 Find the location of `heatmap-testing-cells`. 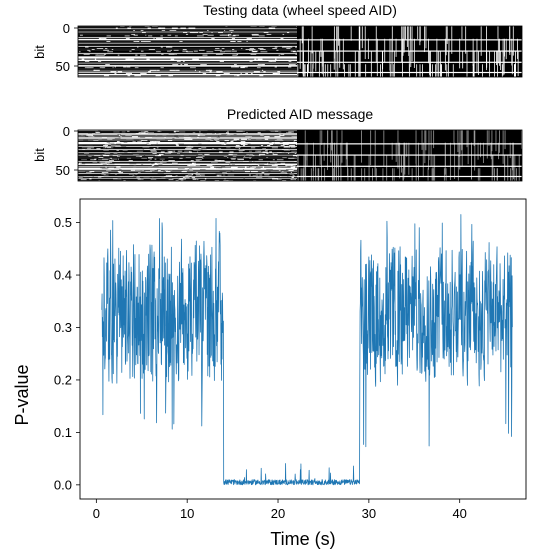

heatmap-testing-cells is located at coordinates (300, 51).